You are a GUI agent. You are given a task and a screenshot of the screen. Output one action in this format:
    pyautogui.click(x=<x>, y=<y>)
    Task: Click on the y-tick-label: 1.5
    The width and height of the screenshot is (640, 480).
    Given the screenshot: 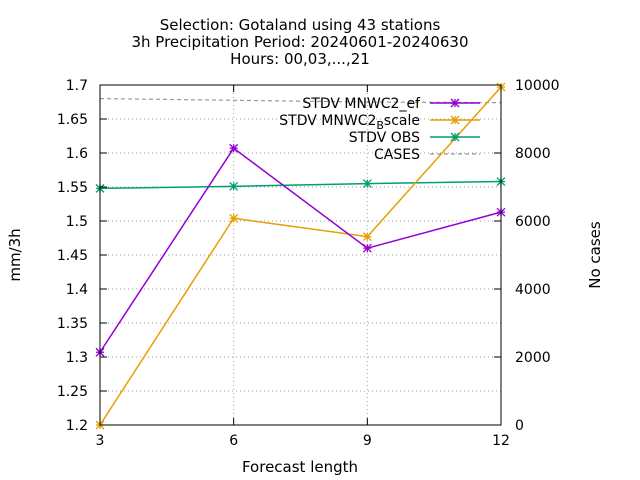 What is the action you would take?
    pyautogui.click(x=77, y=222)
    